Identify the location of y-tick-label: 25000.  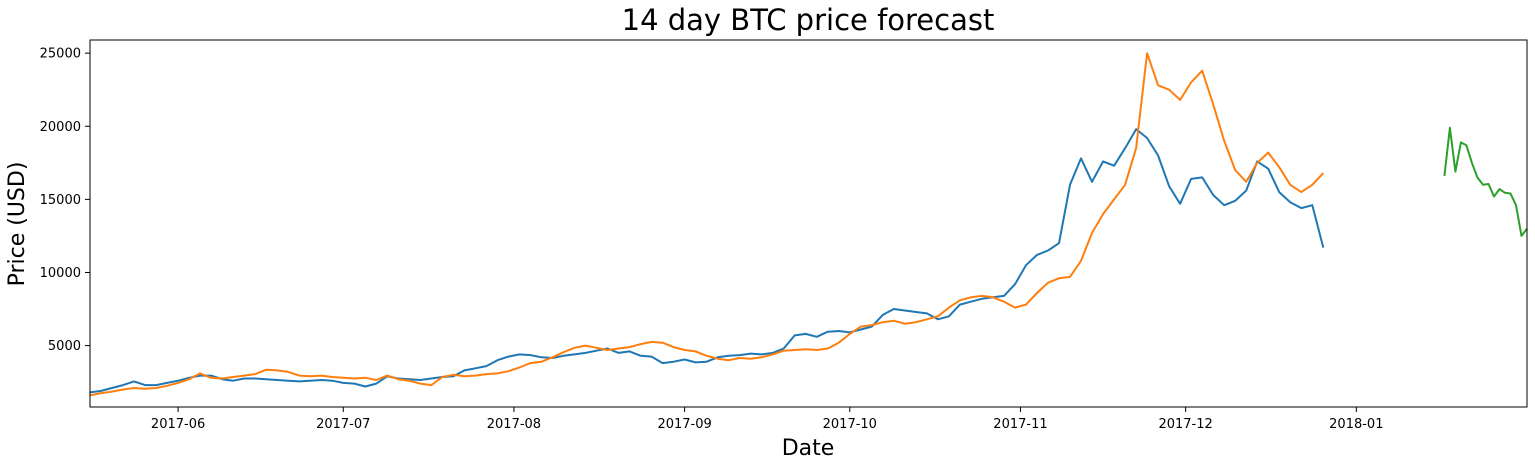
(60, 54).